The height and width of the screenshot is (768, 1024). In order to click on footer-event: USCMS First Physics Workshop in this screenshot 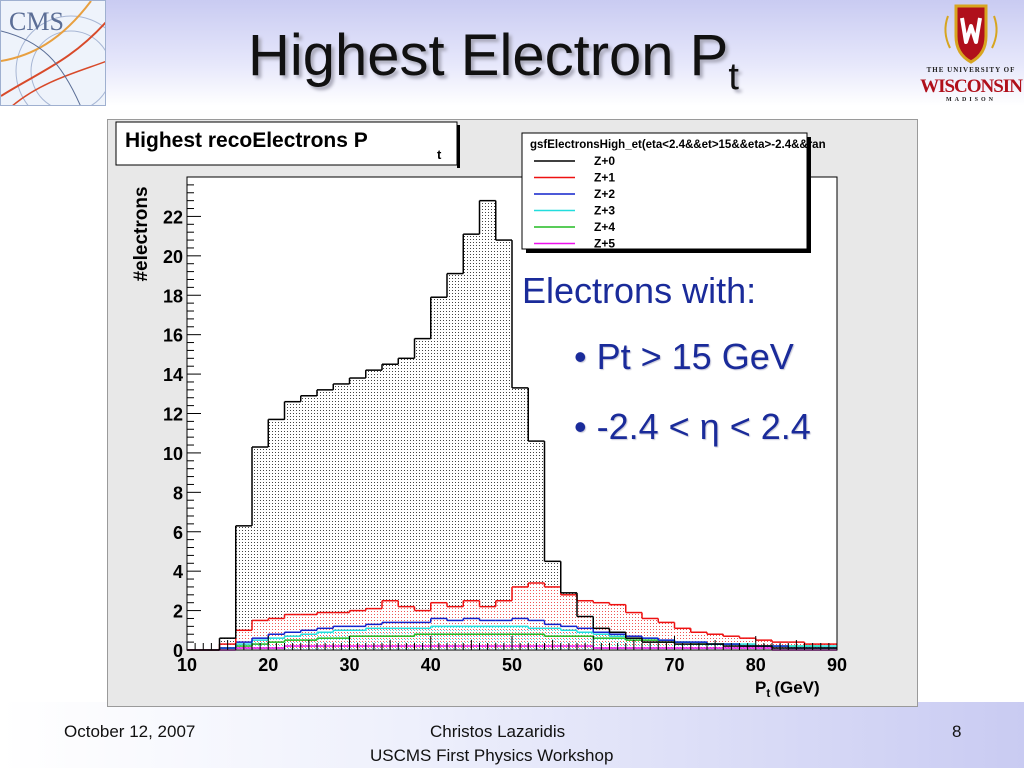, I will do `click(492, 755)`.